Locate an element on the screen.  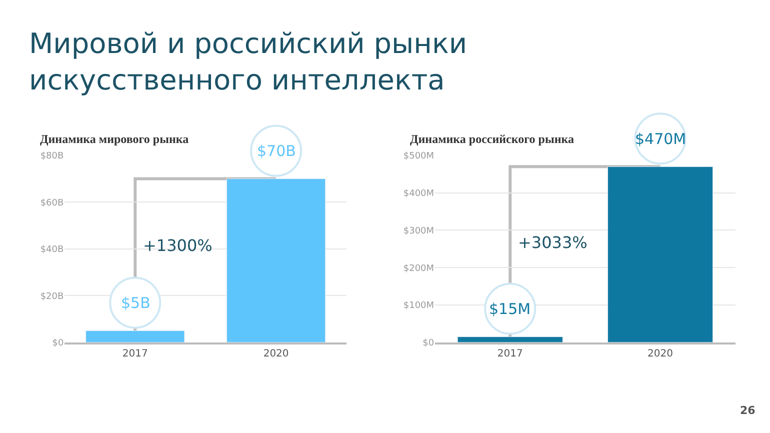
data-label: $70B is located at coordinates (276, 151).